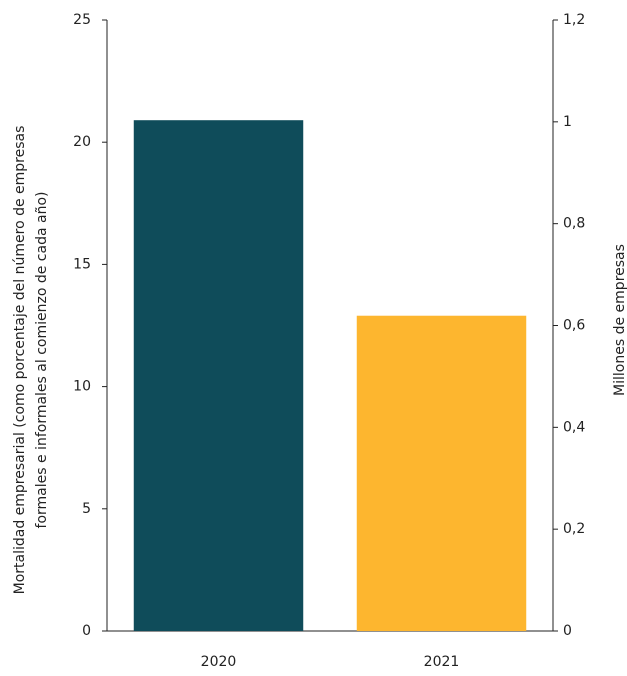 The width and height of the screenshot is (627, 676). I want to click on y2-tick-label: 0,4, so click(574, 427).